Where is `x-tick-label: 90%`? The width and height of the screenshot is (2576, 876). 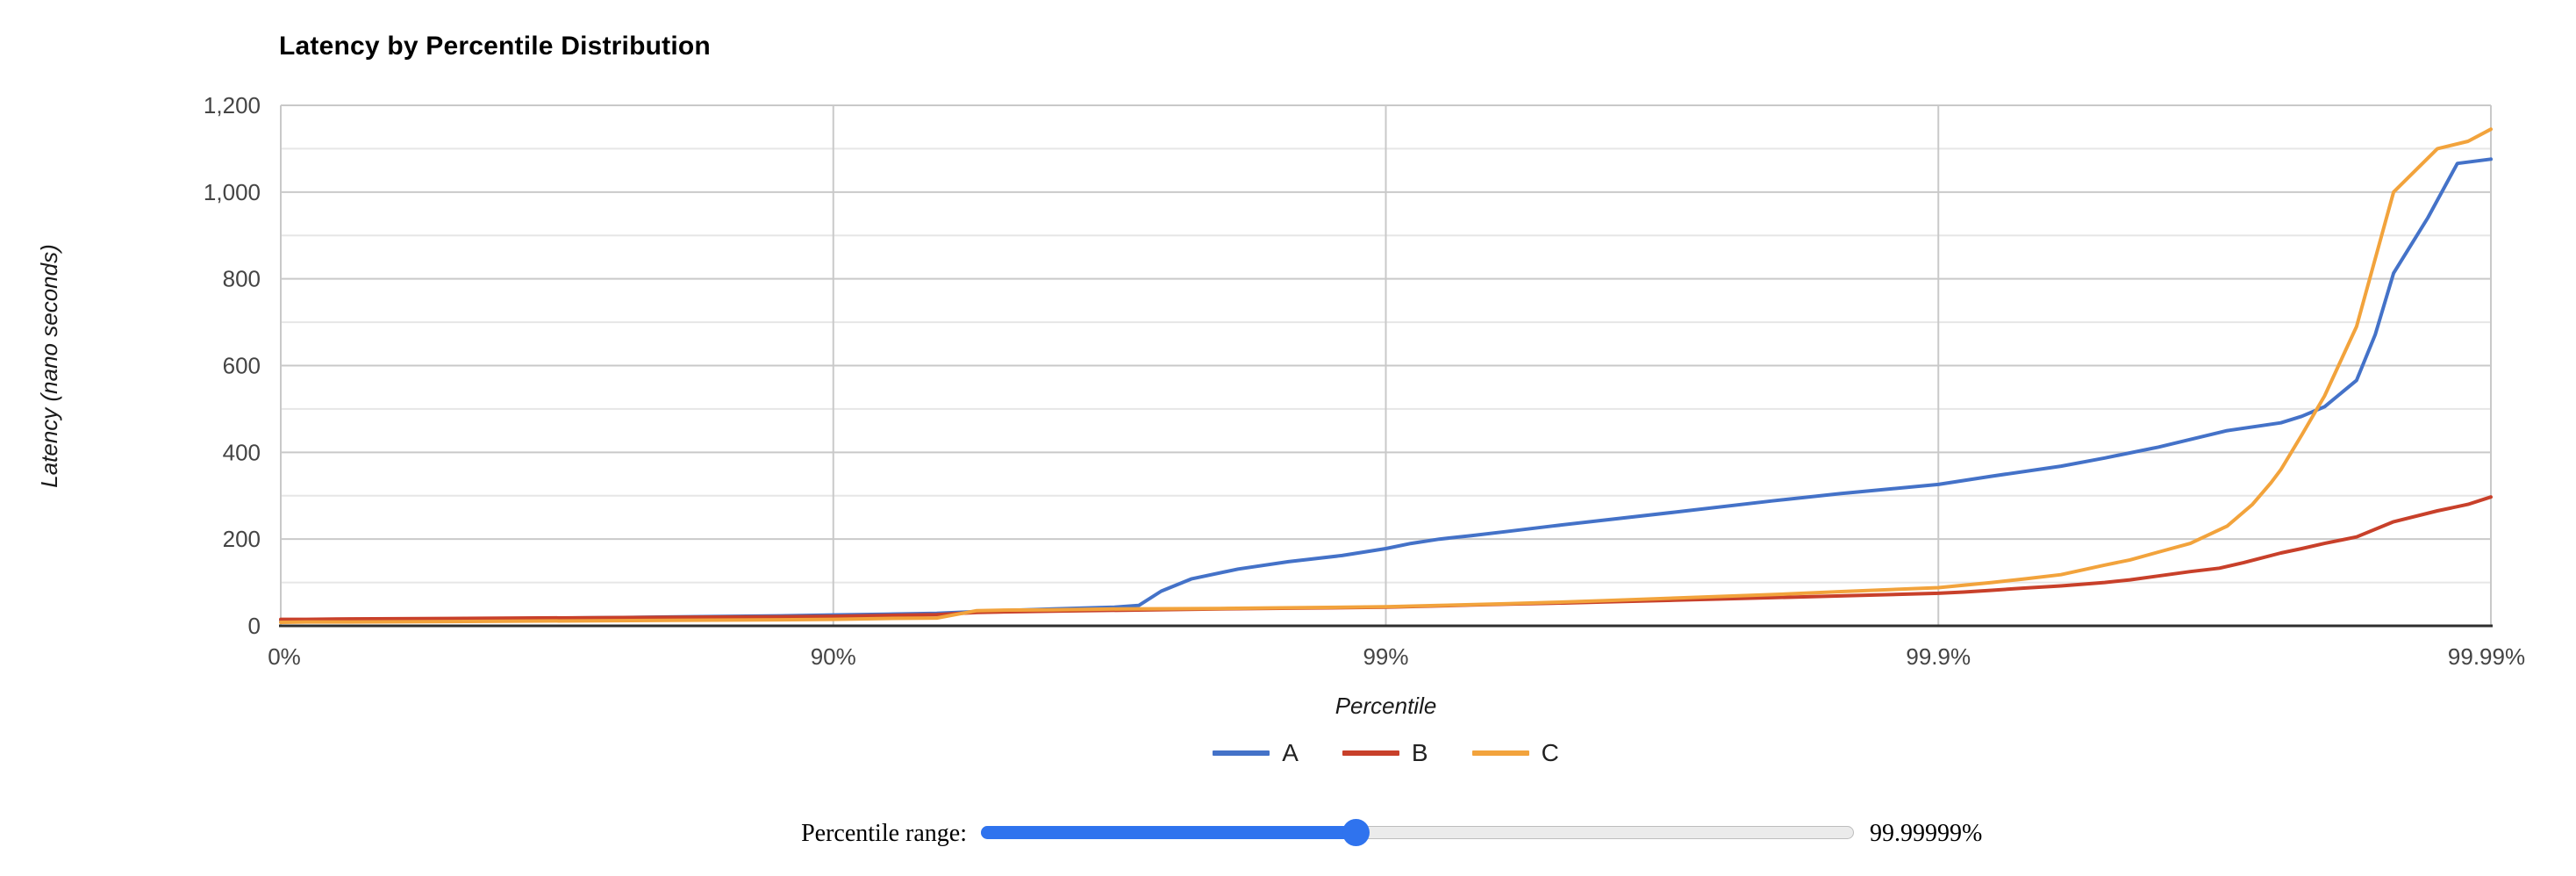 x-tick-label: 90% is located at coordinates (833, 656).